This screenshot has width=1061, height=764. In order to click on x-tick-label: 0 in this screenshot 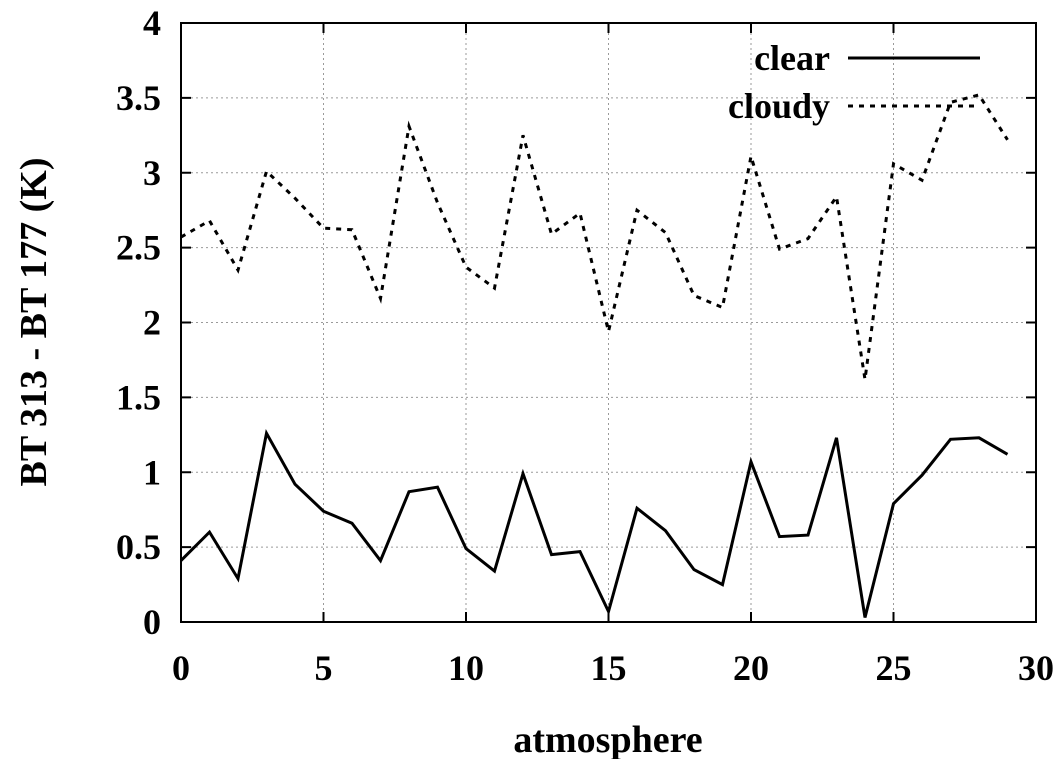, I will do `click(181, 668)`.